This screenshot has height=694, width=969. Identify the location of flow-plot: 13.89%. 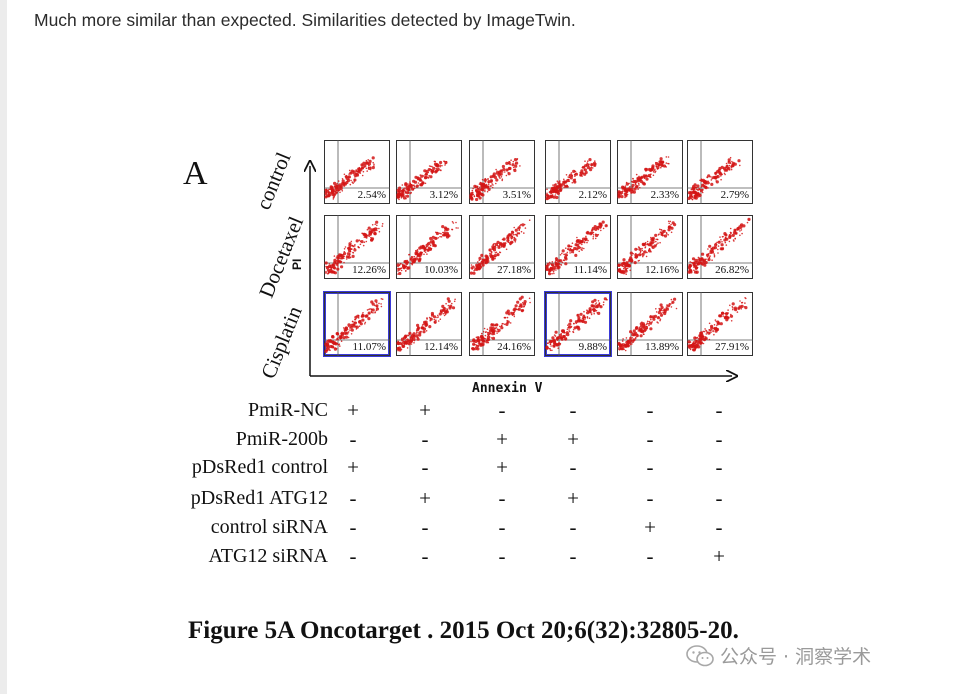
(650, 324).